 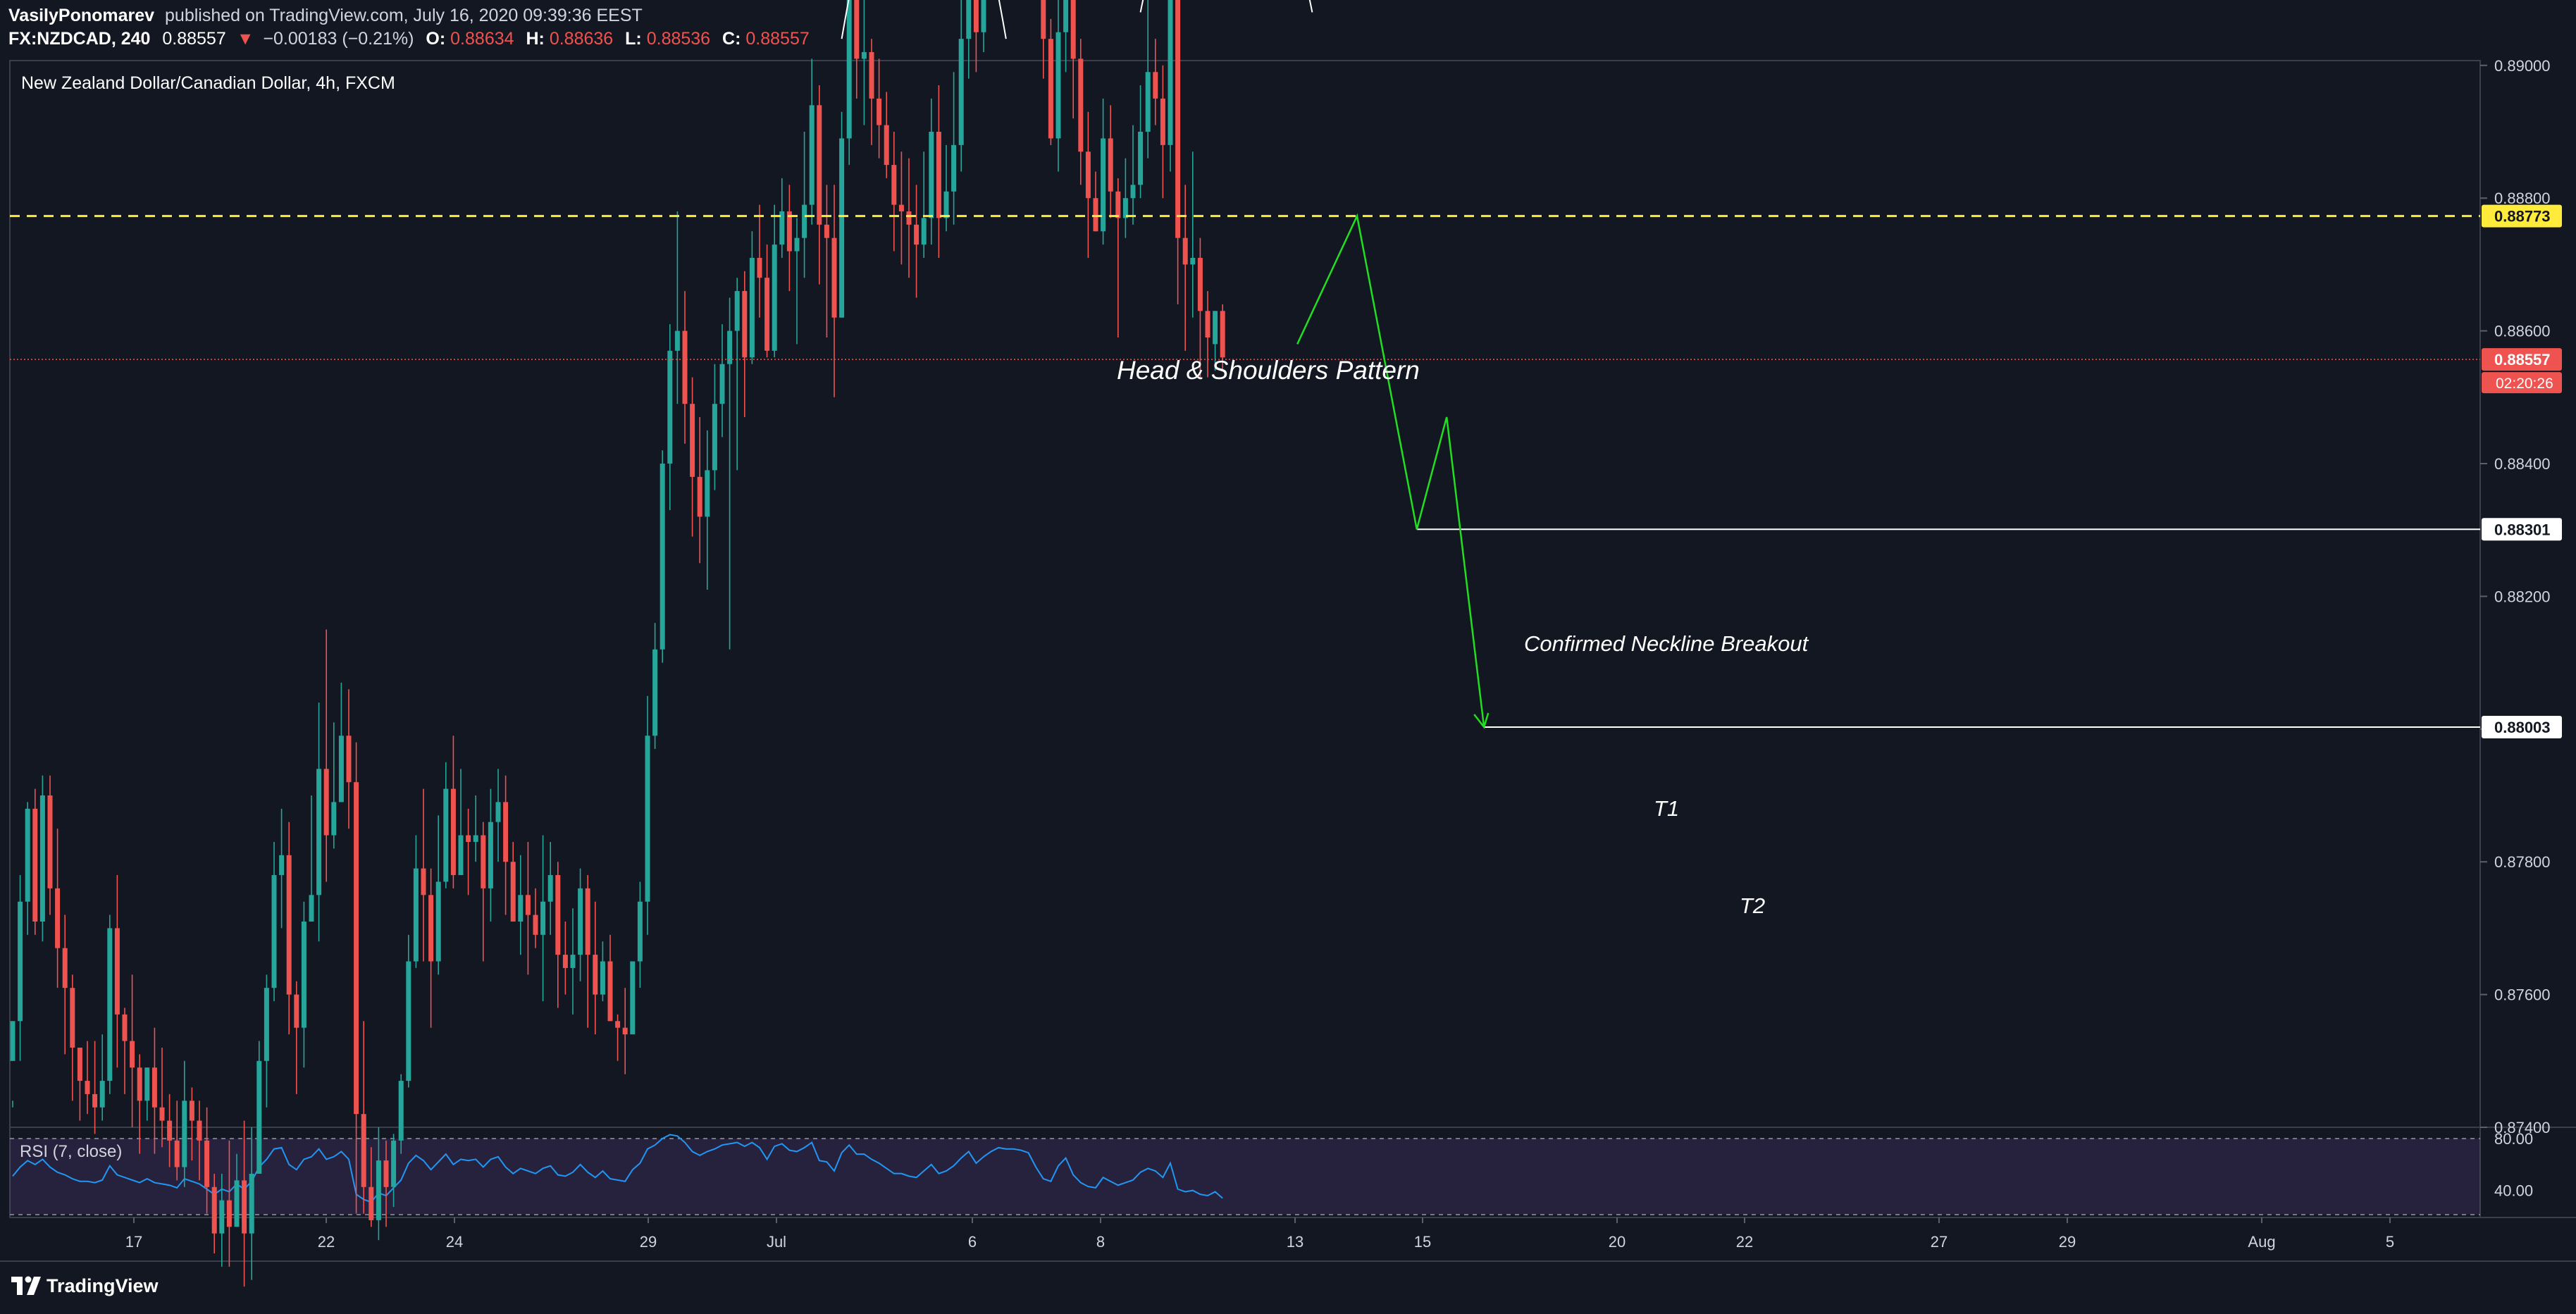 I want to click on price-label-bg-t1, so click(x=2522, y=529).